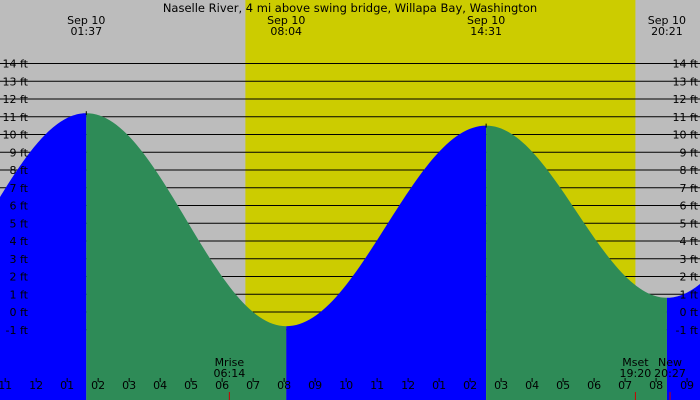  I want to click on y-tick-label-right: 11 ft, so click(686, 117).